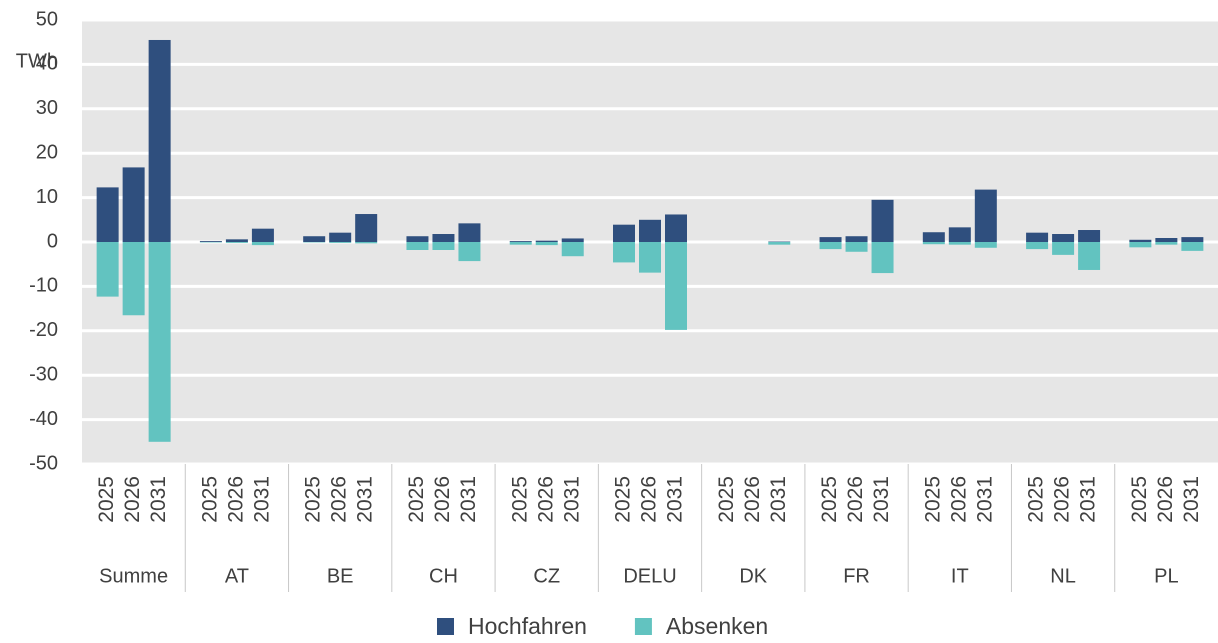 This screenshot has height=643, width=1218. I want to click on y-tick-label: -10, so click(43, 286).